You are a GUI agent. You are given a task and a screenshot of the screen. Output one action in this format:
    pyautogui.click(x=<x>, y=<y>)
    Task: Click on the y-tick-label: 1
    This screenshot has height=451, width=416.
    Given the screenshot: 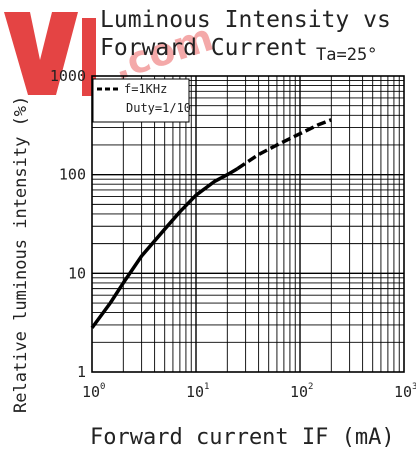 What is the action you would take?
    pyautogui.click(x=81, y=372)
    